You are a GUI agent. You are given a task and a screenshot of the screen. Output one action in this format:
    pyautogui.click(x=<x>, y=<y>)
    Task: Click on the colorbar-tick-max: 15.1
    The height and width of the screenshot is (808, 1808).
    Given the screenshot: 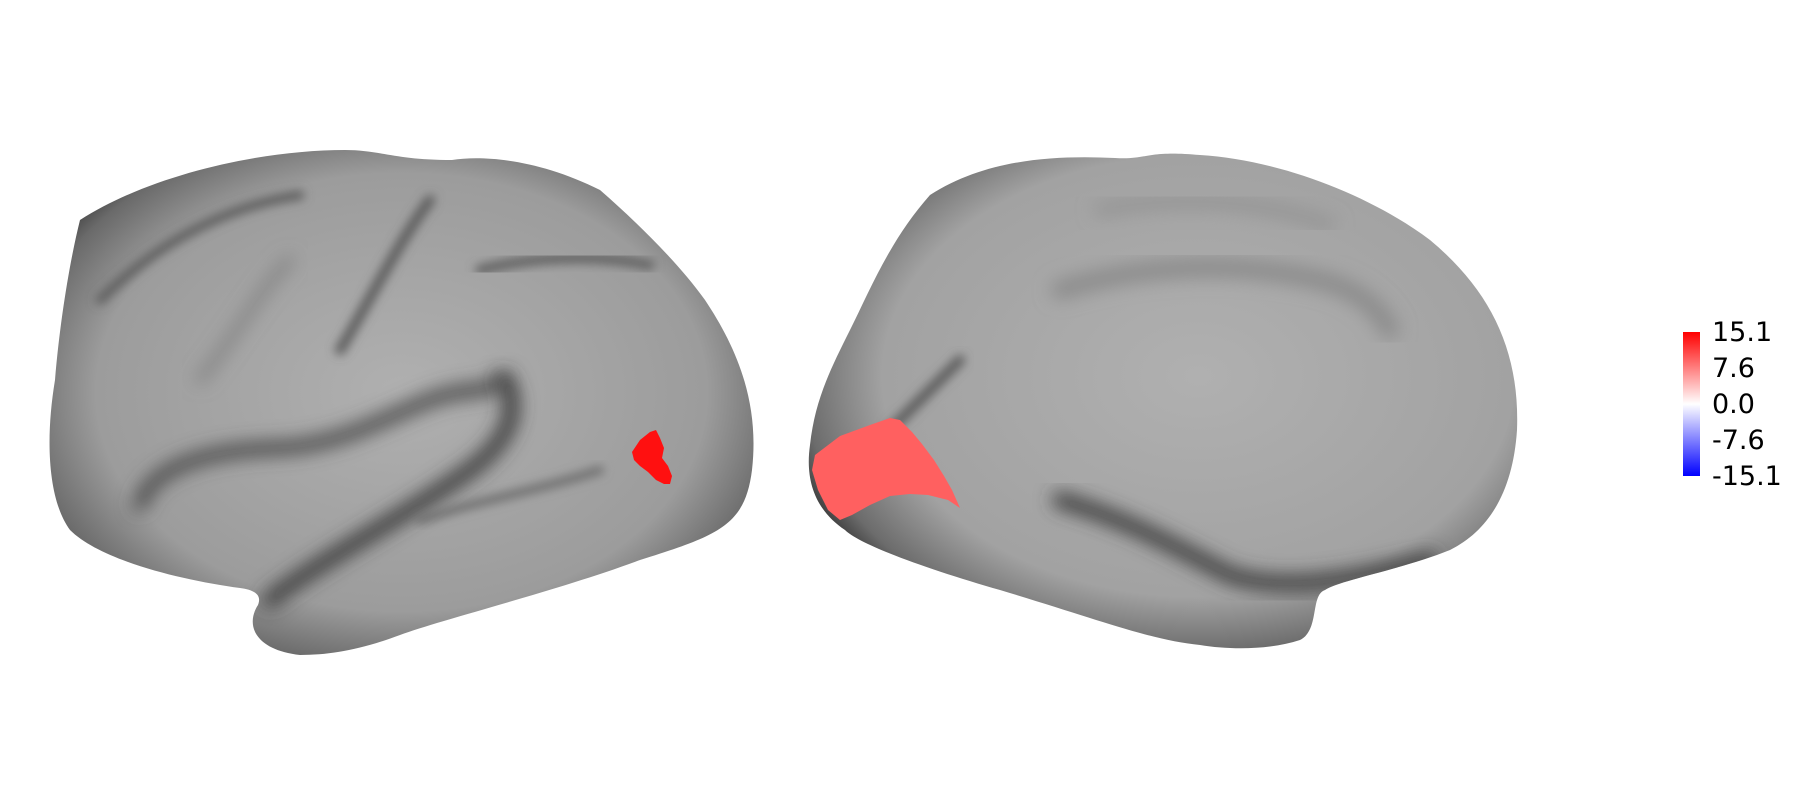 What is the action you would take?
    pyautogui.click(x=1742, y=332)
    